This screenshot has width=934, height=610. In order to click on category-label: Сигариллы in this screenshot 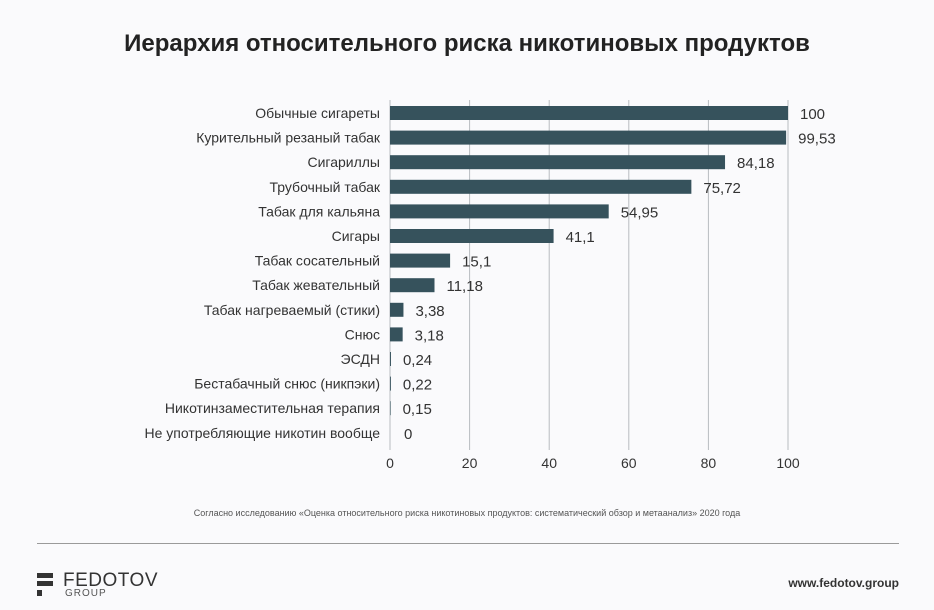, I will do `click(343, 162)`.